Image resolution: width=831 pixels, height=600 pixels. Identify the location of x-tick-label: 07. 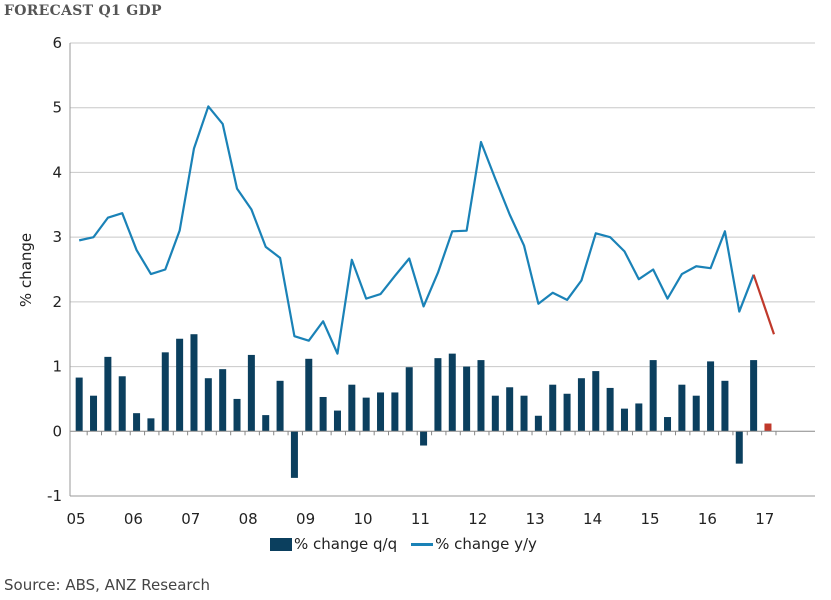
(190, 519).